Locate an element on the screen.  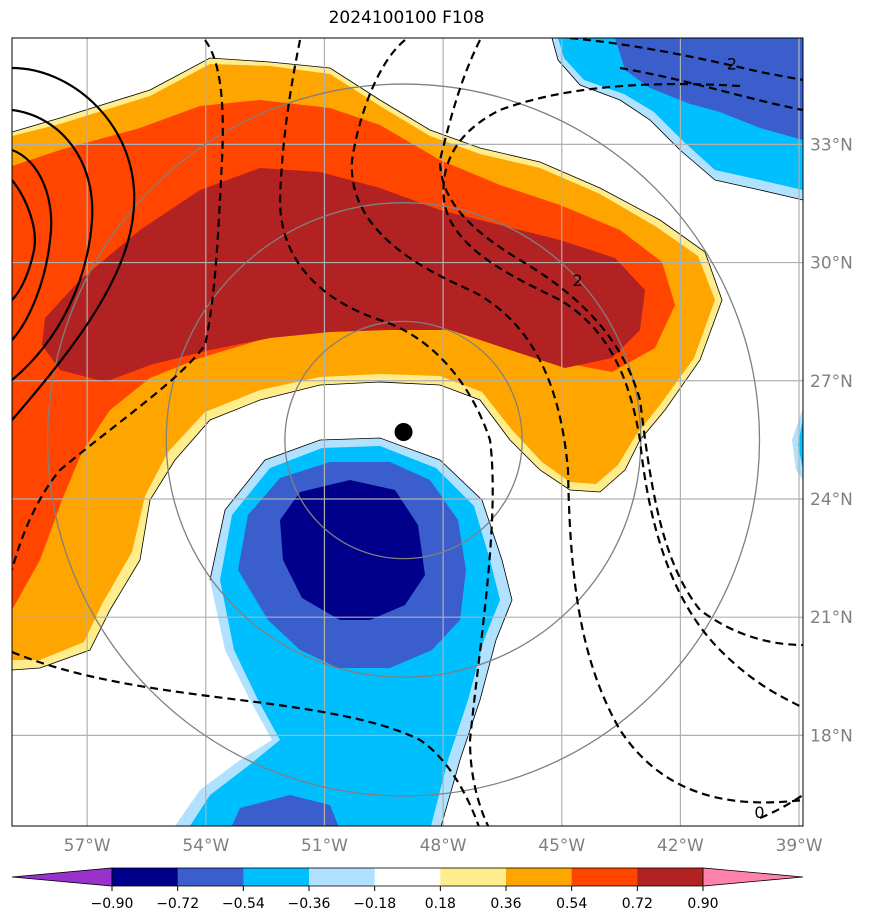
colorbar-outline is located at coordinates (407, 877).